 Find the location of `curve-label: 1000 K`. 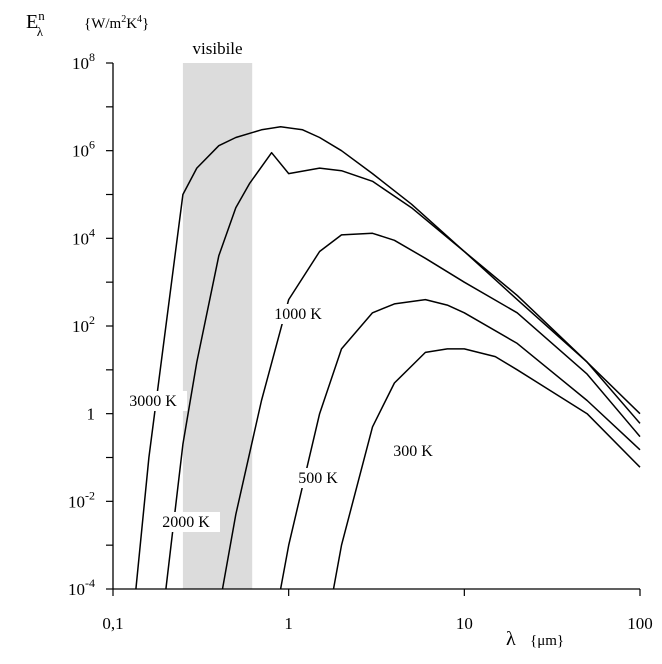

curve-label: 1000 K is located at coordinates (298, 314).